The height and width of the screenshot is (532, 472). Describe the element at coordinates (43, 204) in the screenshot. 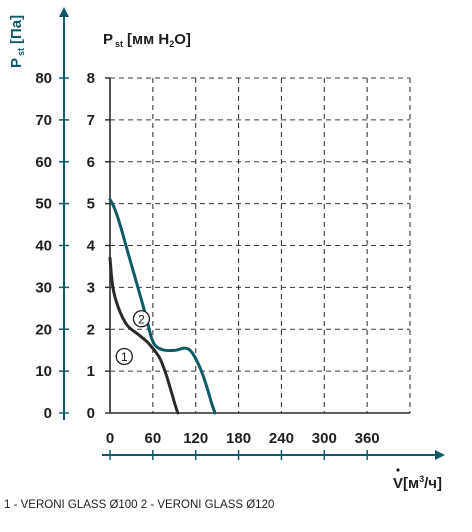

I see `left-tick-label: 50` at that location.